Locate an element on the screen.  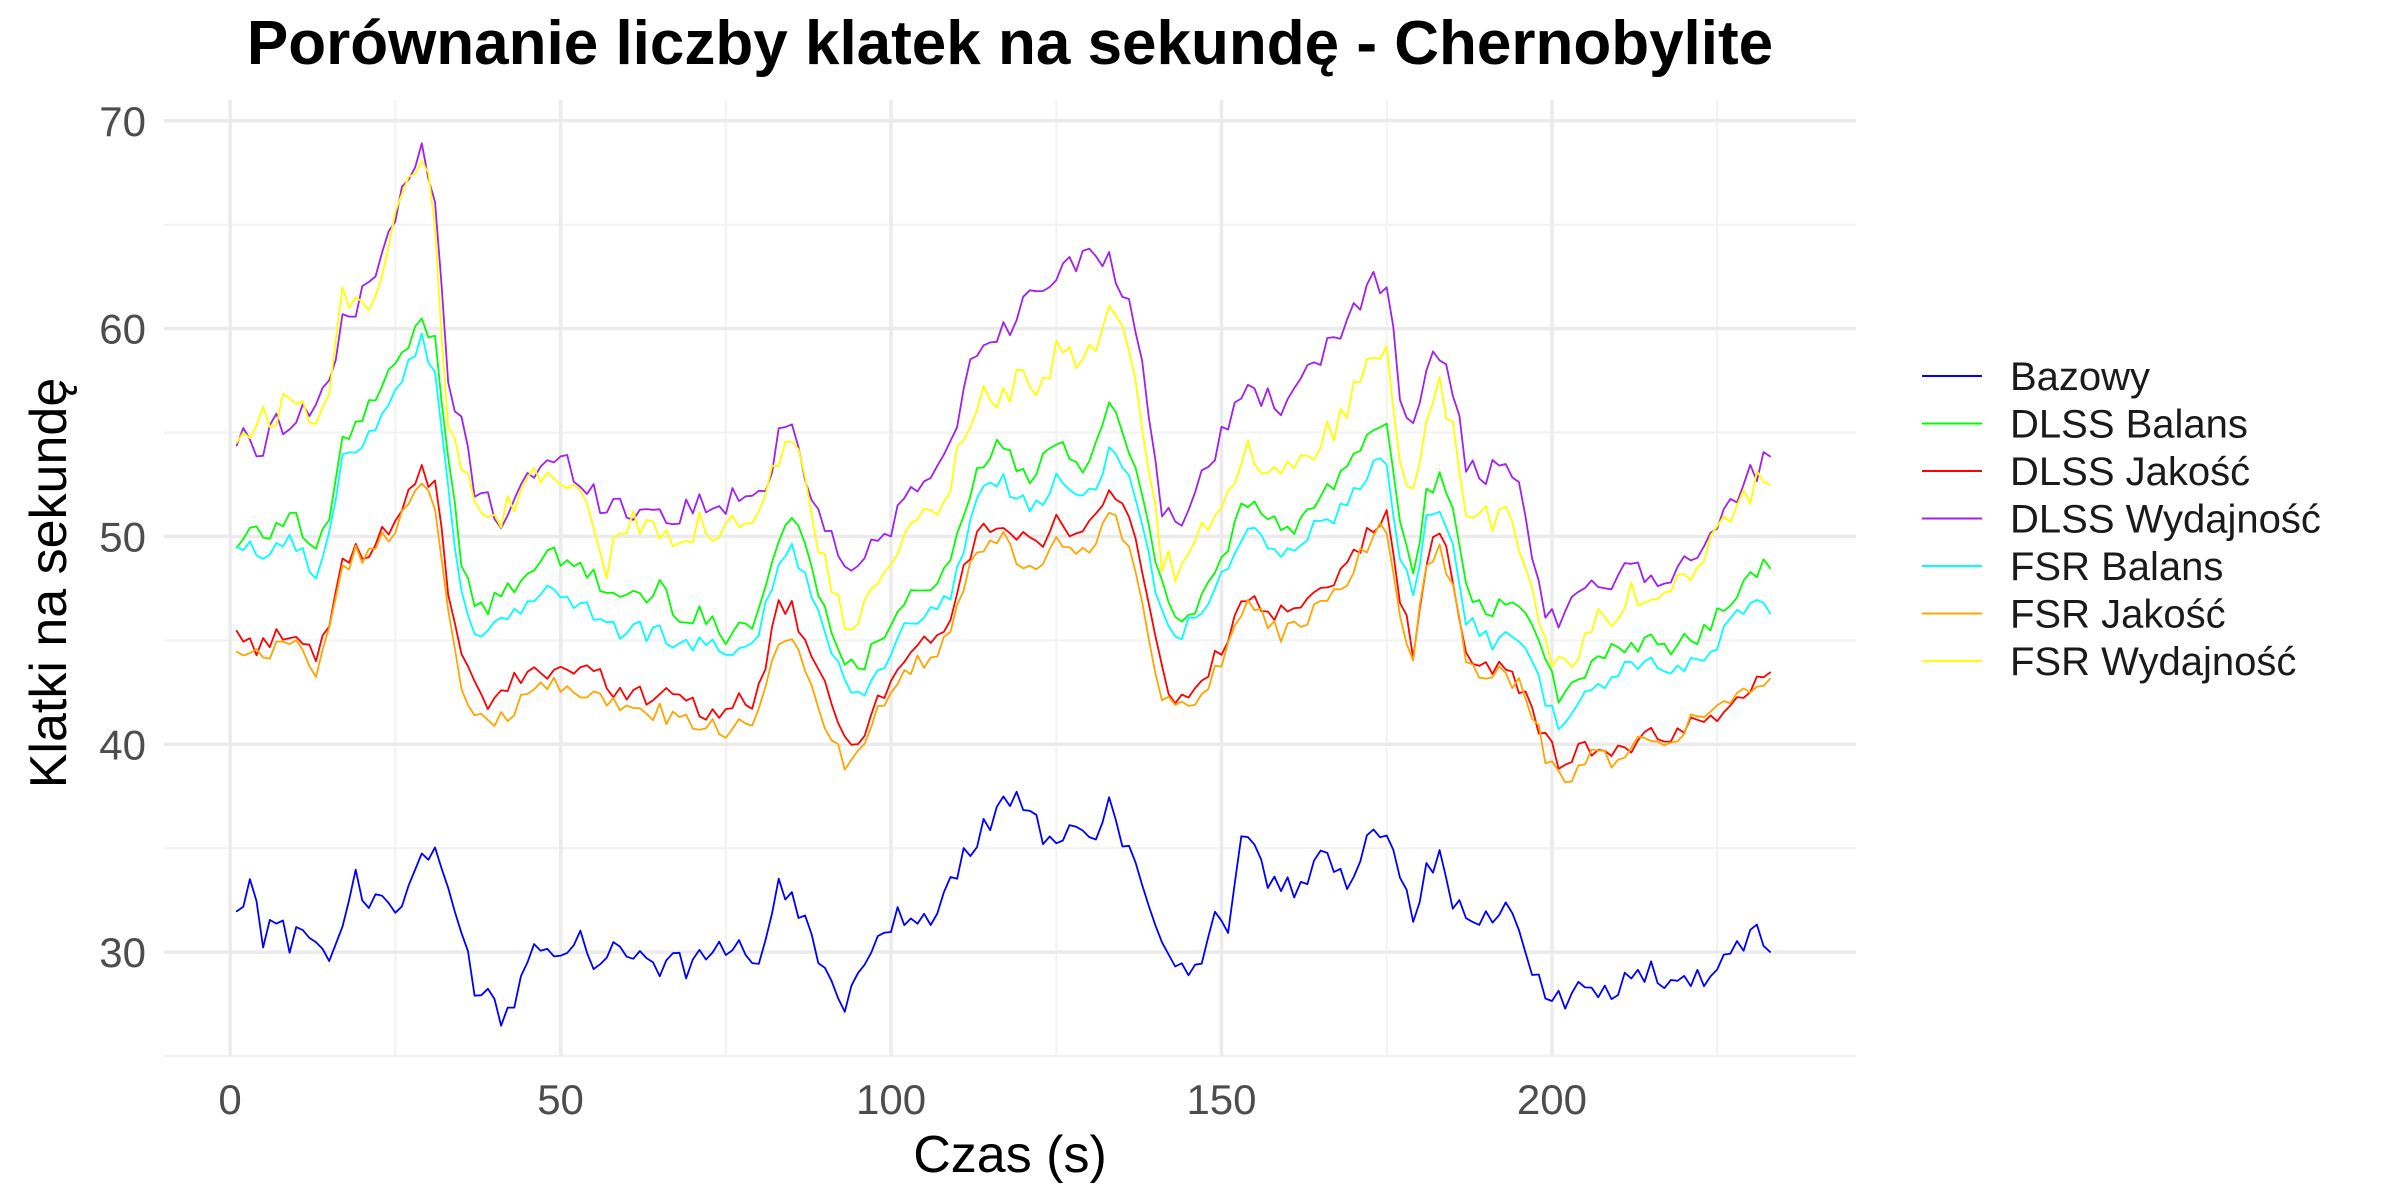
x-tick-label: 50 is located at coordinates (560, 1099).